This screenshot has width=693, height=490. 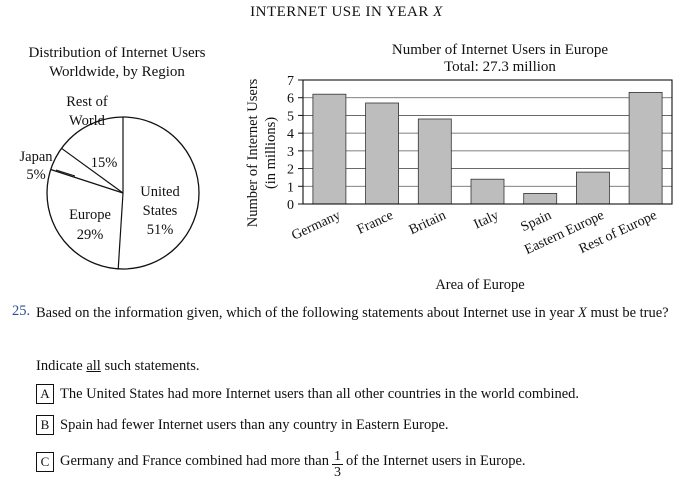 What do you see at coordinates (160, 230) in the screenshot?
I see `pie-label-us-pct: 51%` at bounding box center [160, 230].